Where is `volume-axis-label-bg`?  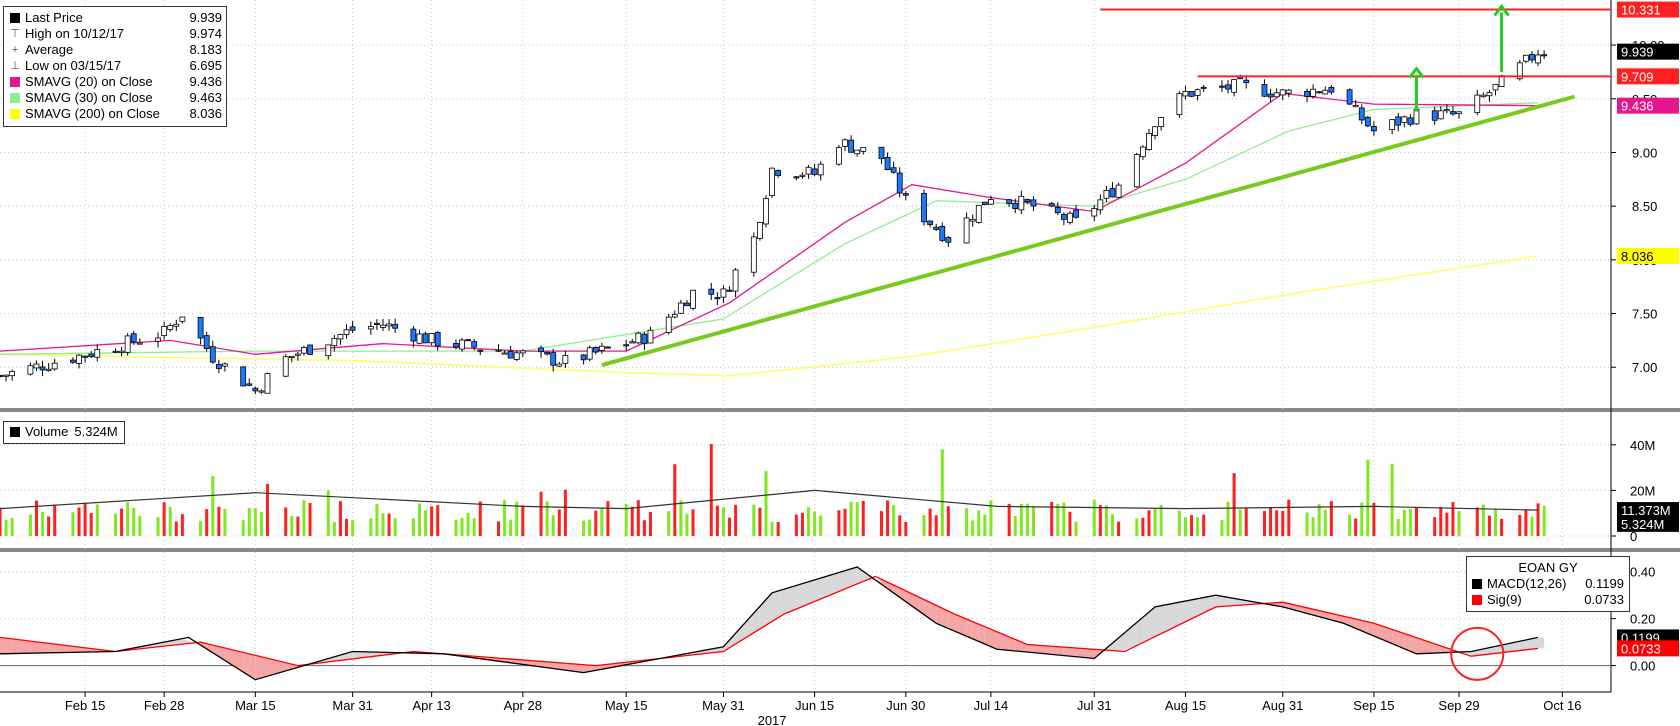 volume-axis-label-bg is located at coordinates (1648, 523).